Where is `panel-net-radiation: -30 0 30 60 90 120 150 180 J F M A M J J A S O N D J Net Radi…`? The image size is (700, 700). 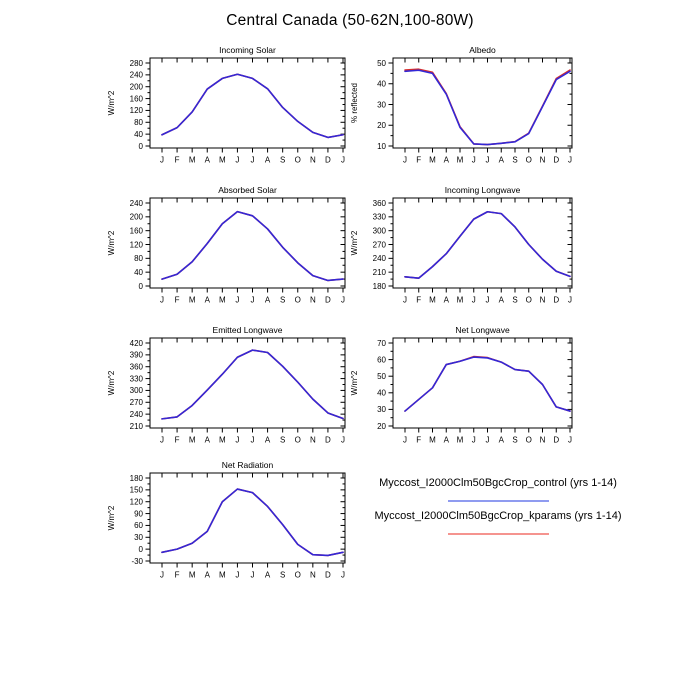
panel-net-radiation: -30 0 30 60 90 120 150 180 J F M A M J J A S O N D J Net Radi… is located at coordinates (225, 523).